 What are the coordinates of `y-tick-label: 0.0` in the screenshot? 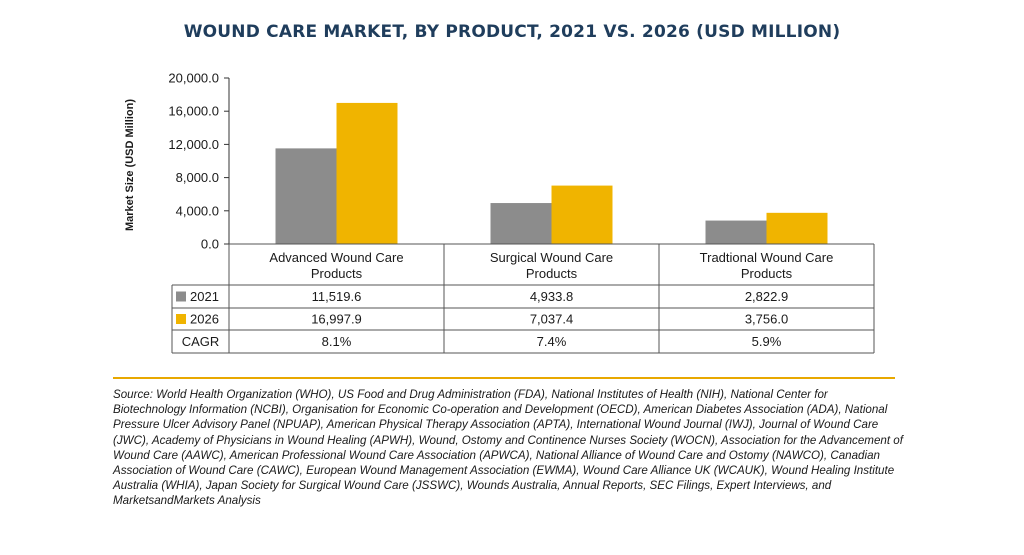 It's located at (210, 244).